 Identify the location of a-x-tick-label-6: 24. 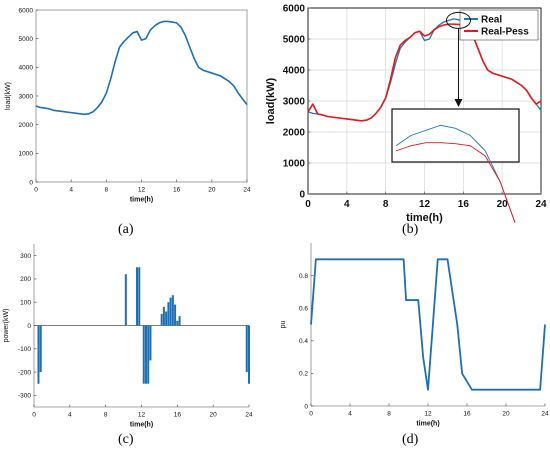
(247, 190).